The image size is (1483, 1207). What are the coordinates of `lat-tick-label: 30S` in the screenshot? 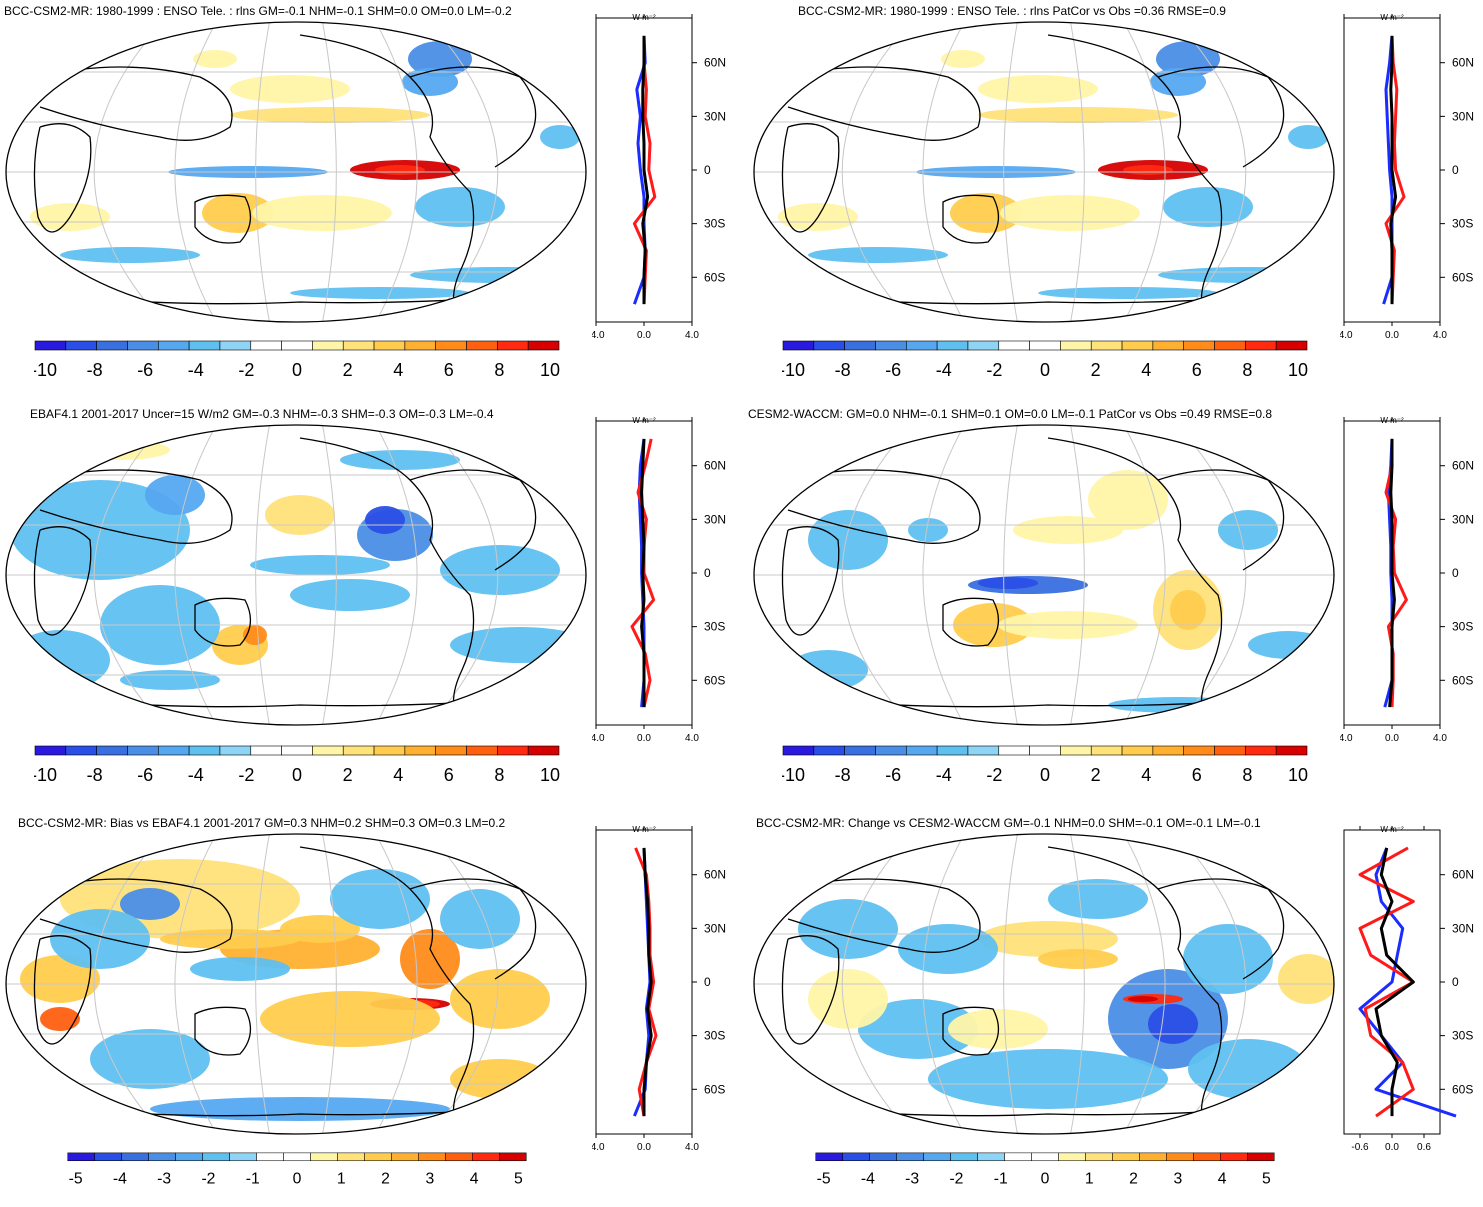 It's located at (1462, 1036).